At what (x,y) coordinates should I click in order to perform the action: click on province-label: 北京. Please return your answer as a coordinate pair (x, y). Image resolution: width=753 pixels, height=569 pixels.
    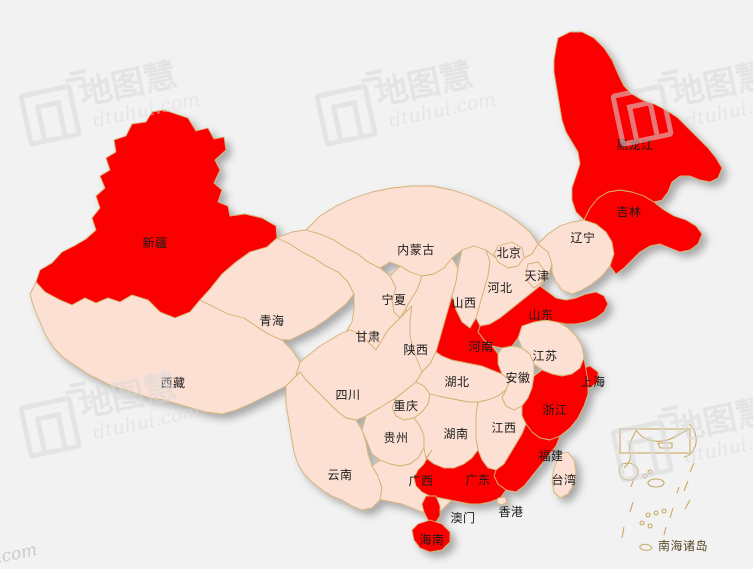
    Looking at the image, I should click on (509, 253).